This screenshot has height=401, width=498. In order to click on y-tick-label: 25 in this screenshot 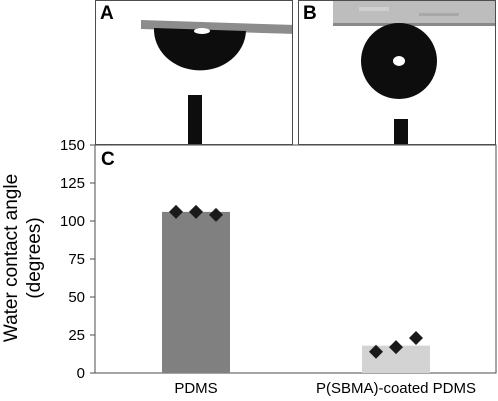, I will do `click(76, 335)`.